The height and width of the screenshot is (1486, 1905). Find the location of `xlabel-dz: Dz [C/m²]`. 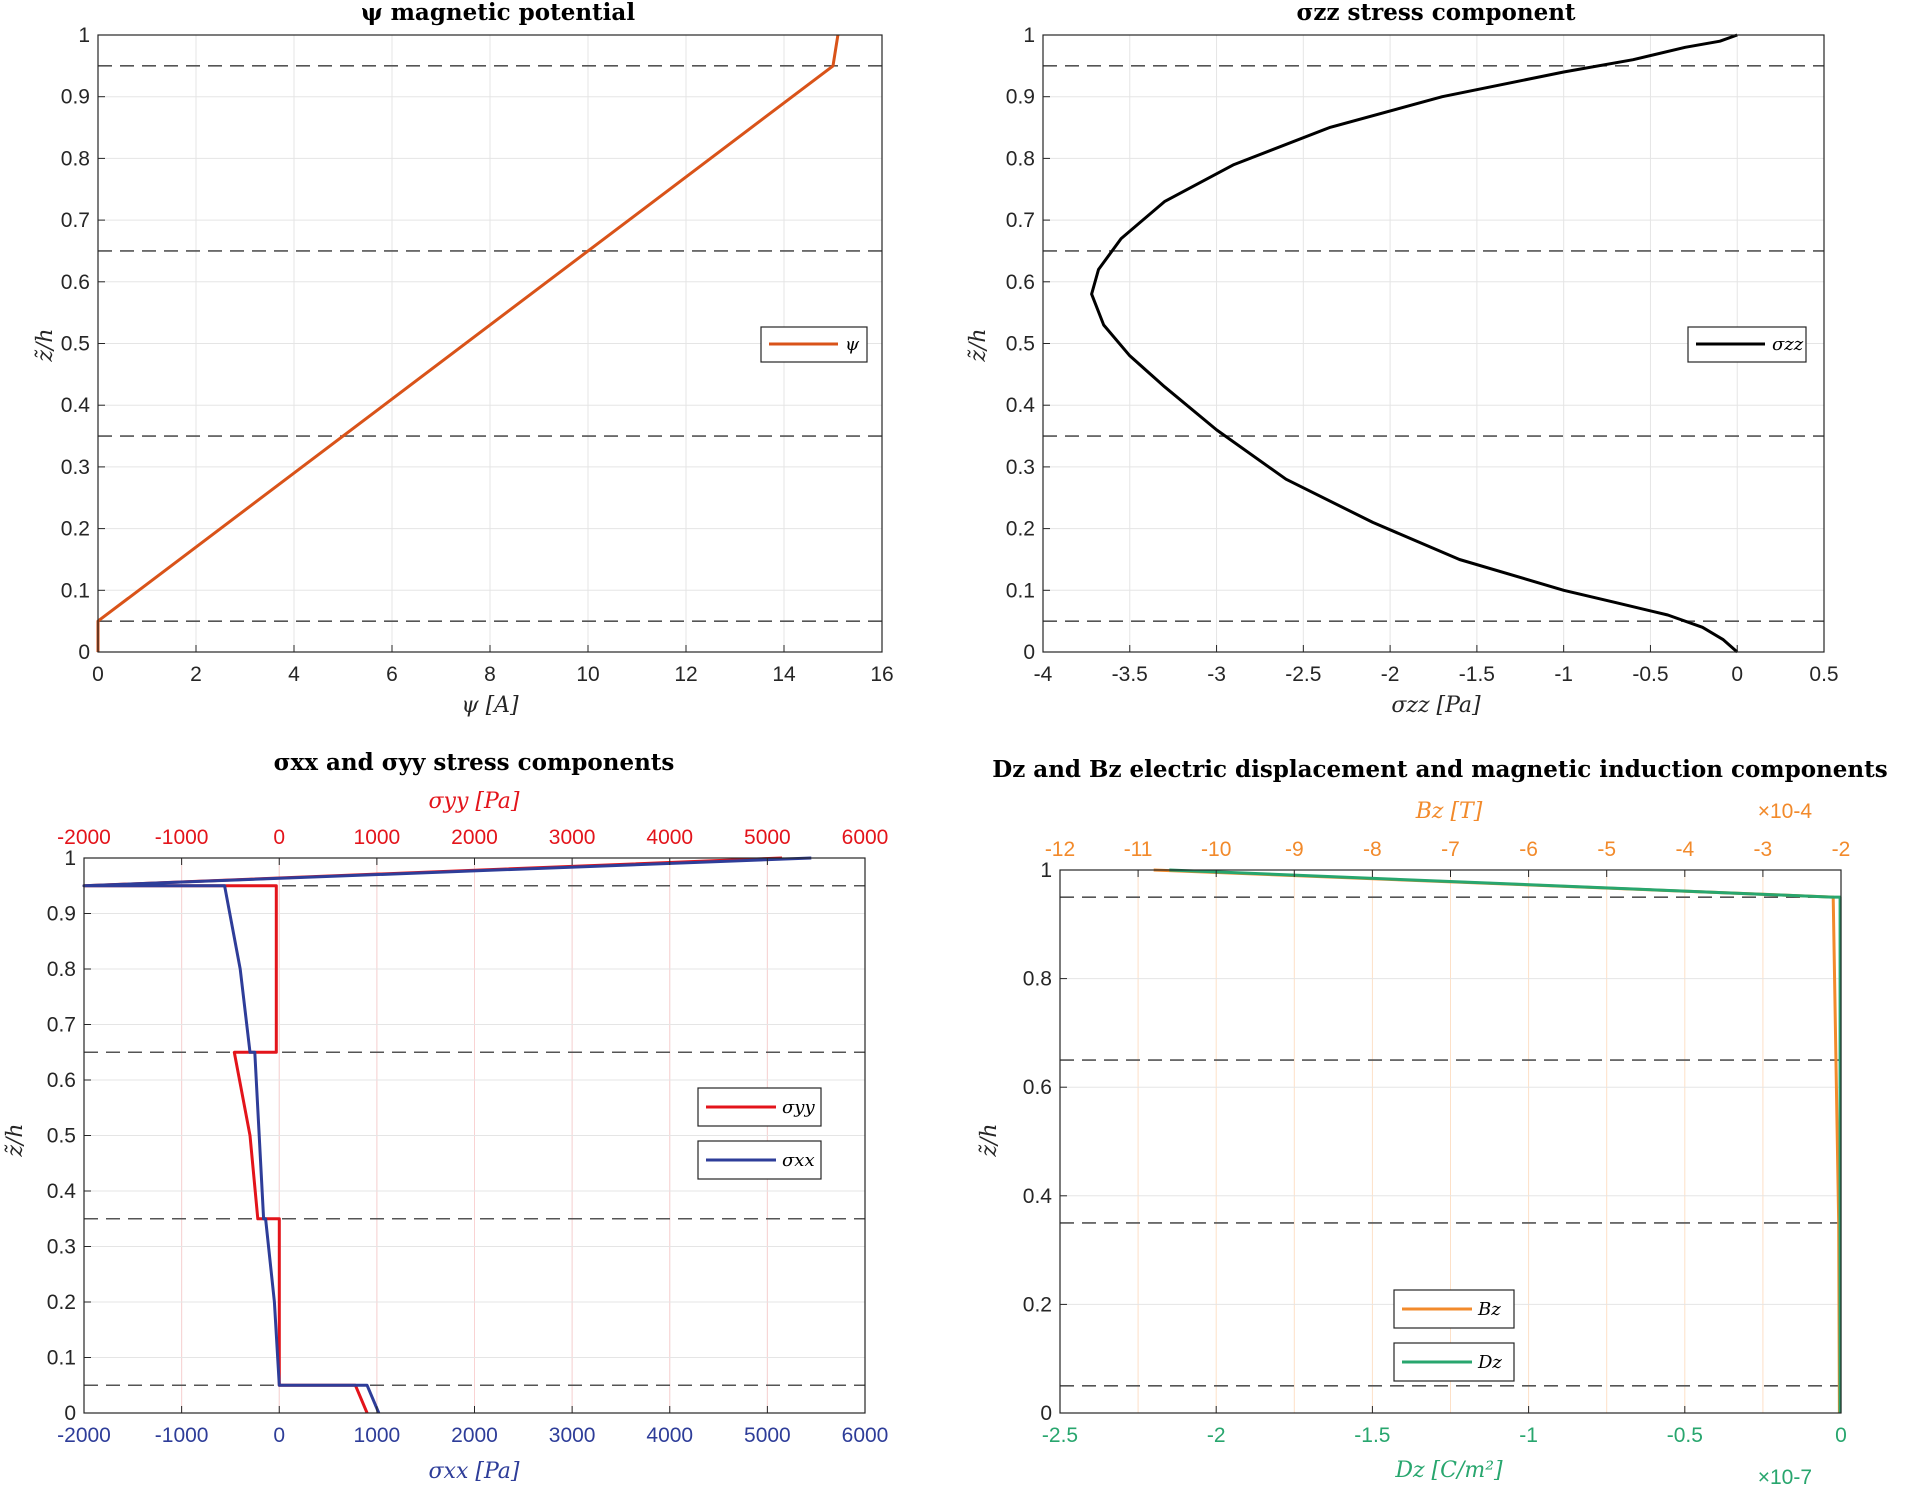

xlabel-dz: Dz [C/m²] is located at coordinates (1448, 1470).